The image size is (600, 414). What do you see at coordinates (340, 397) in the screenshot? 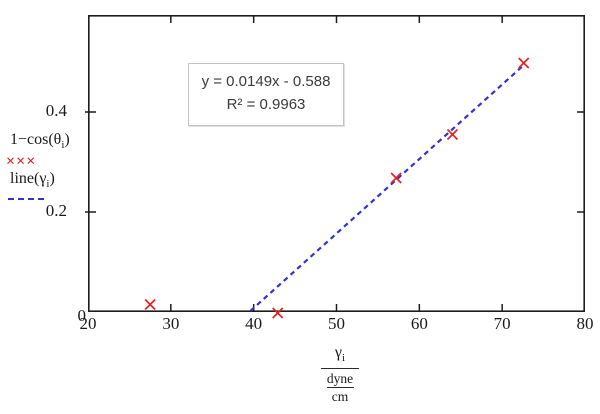
I see `unit-denominator: cm` at bounding box center [340, 397].